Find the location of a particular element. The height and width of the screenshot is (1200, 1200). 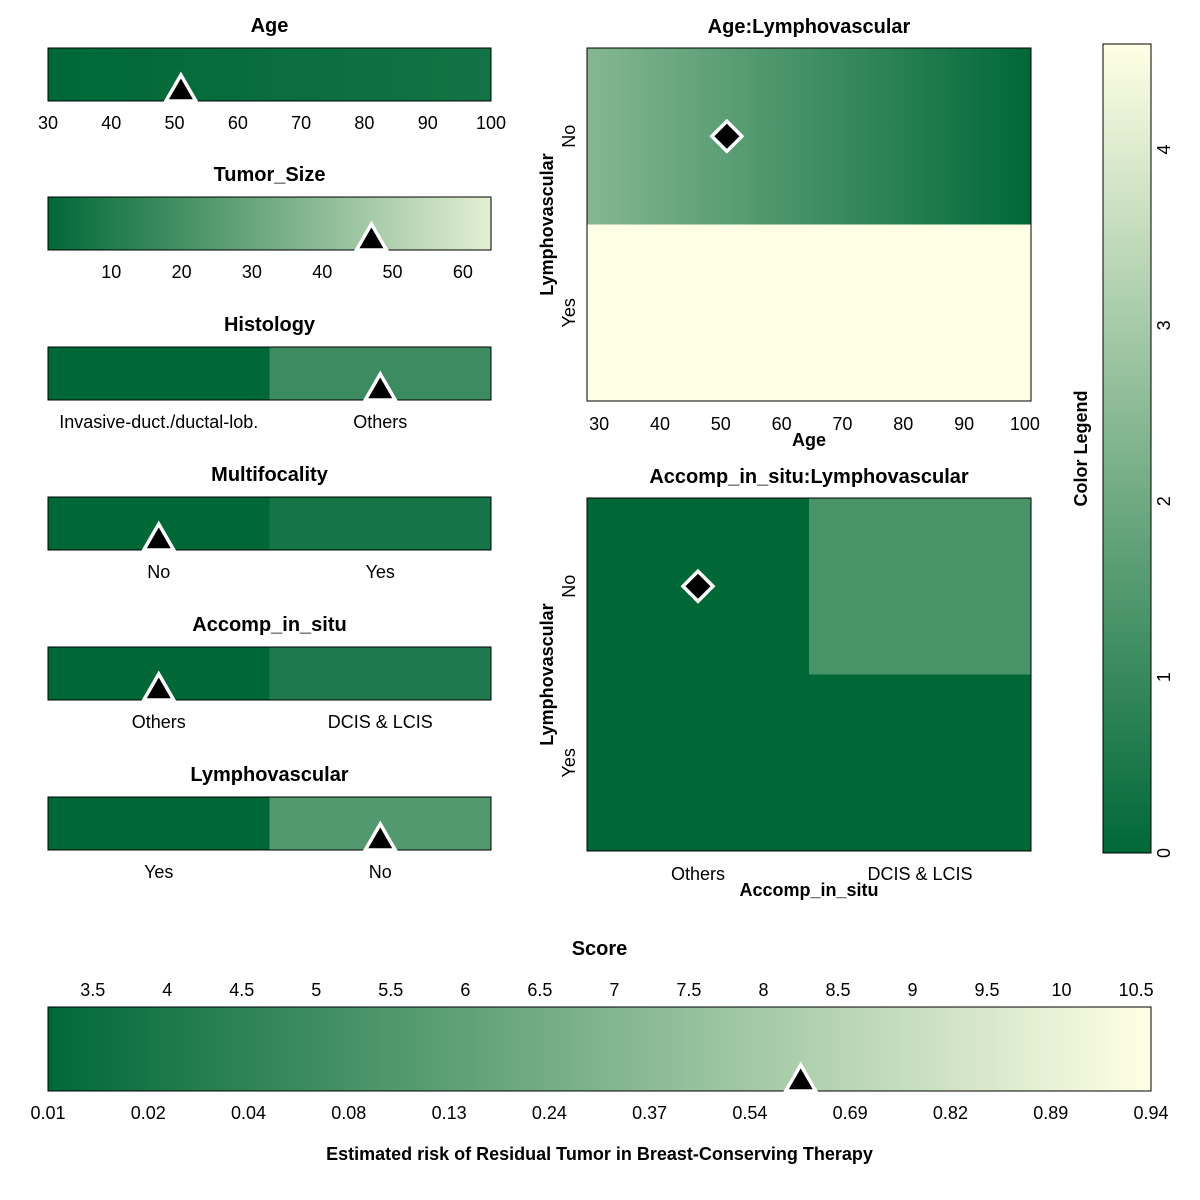

accomp-lymphovascular-x-tick: DCIS & LCIS is located at coordinates (919, 874).